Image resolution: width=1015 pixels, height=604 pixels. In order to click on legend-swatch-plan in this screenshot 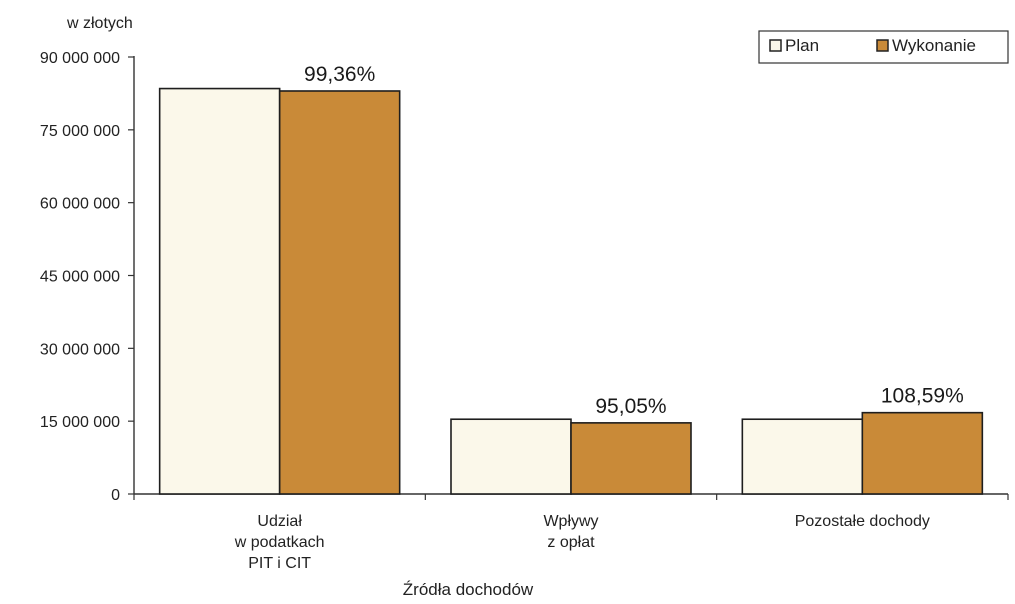, I will do `click(775, 45)`.